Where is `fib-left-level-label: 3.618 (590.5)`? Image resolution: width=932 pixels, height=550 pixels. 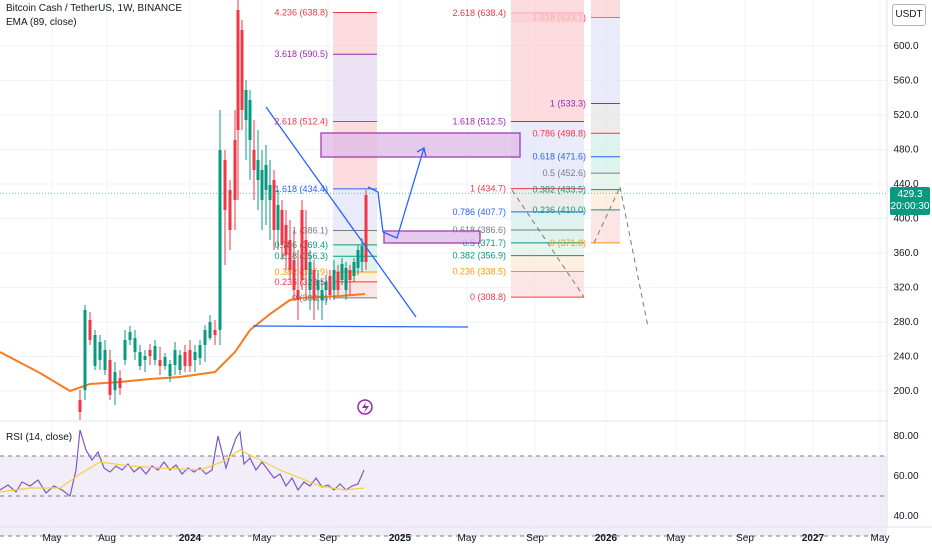 fib-left-level-label: 3.618 (590.5) is located at coordinates (301, 54).